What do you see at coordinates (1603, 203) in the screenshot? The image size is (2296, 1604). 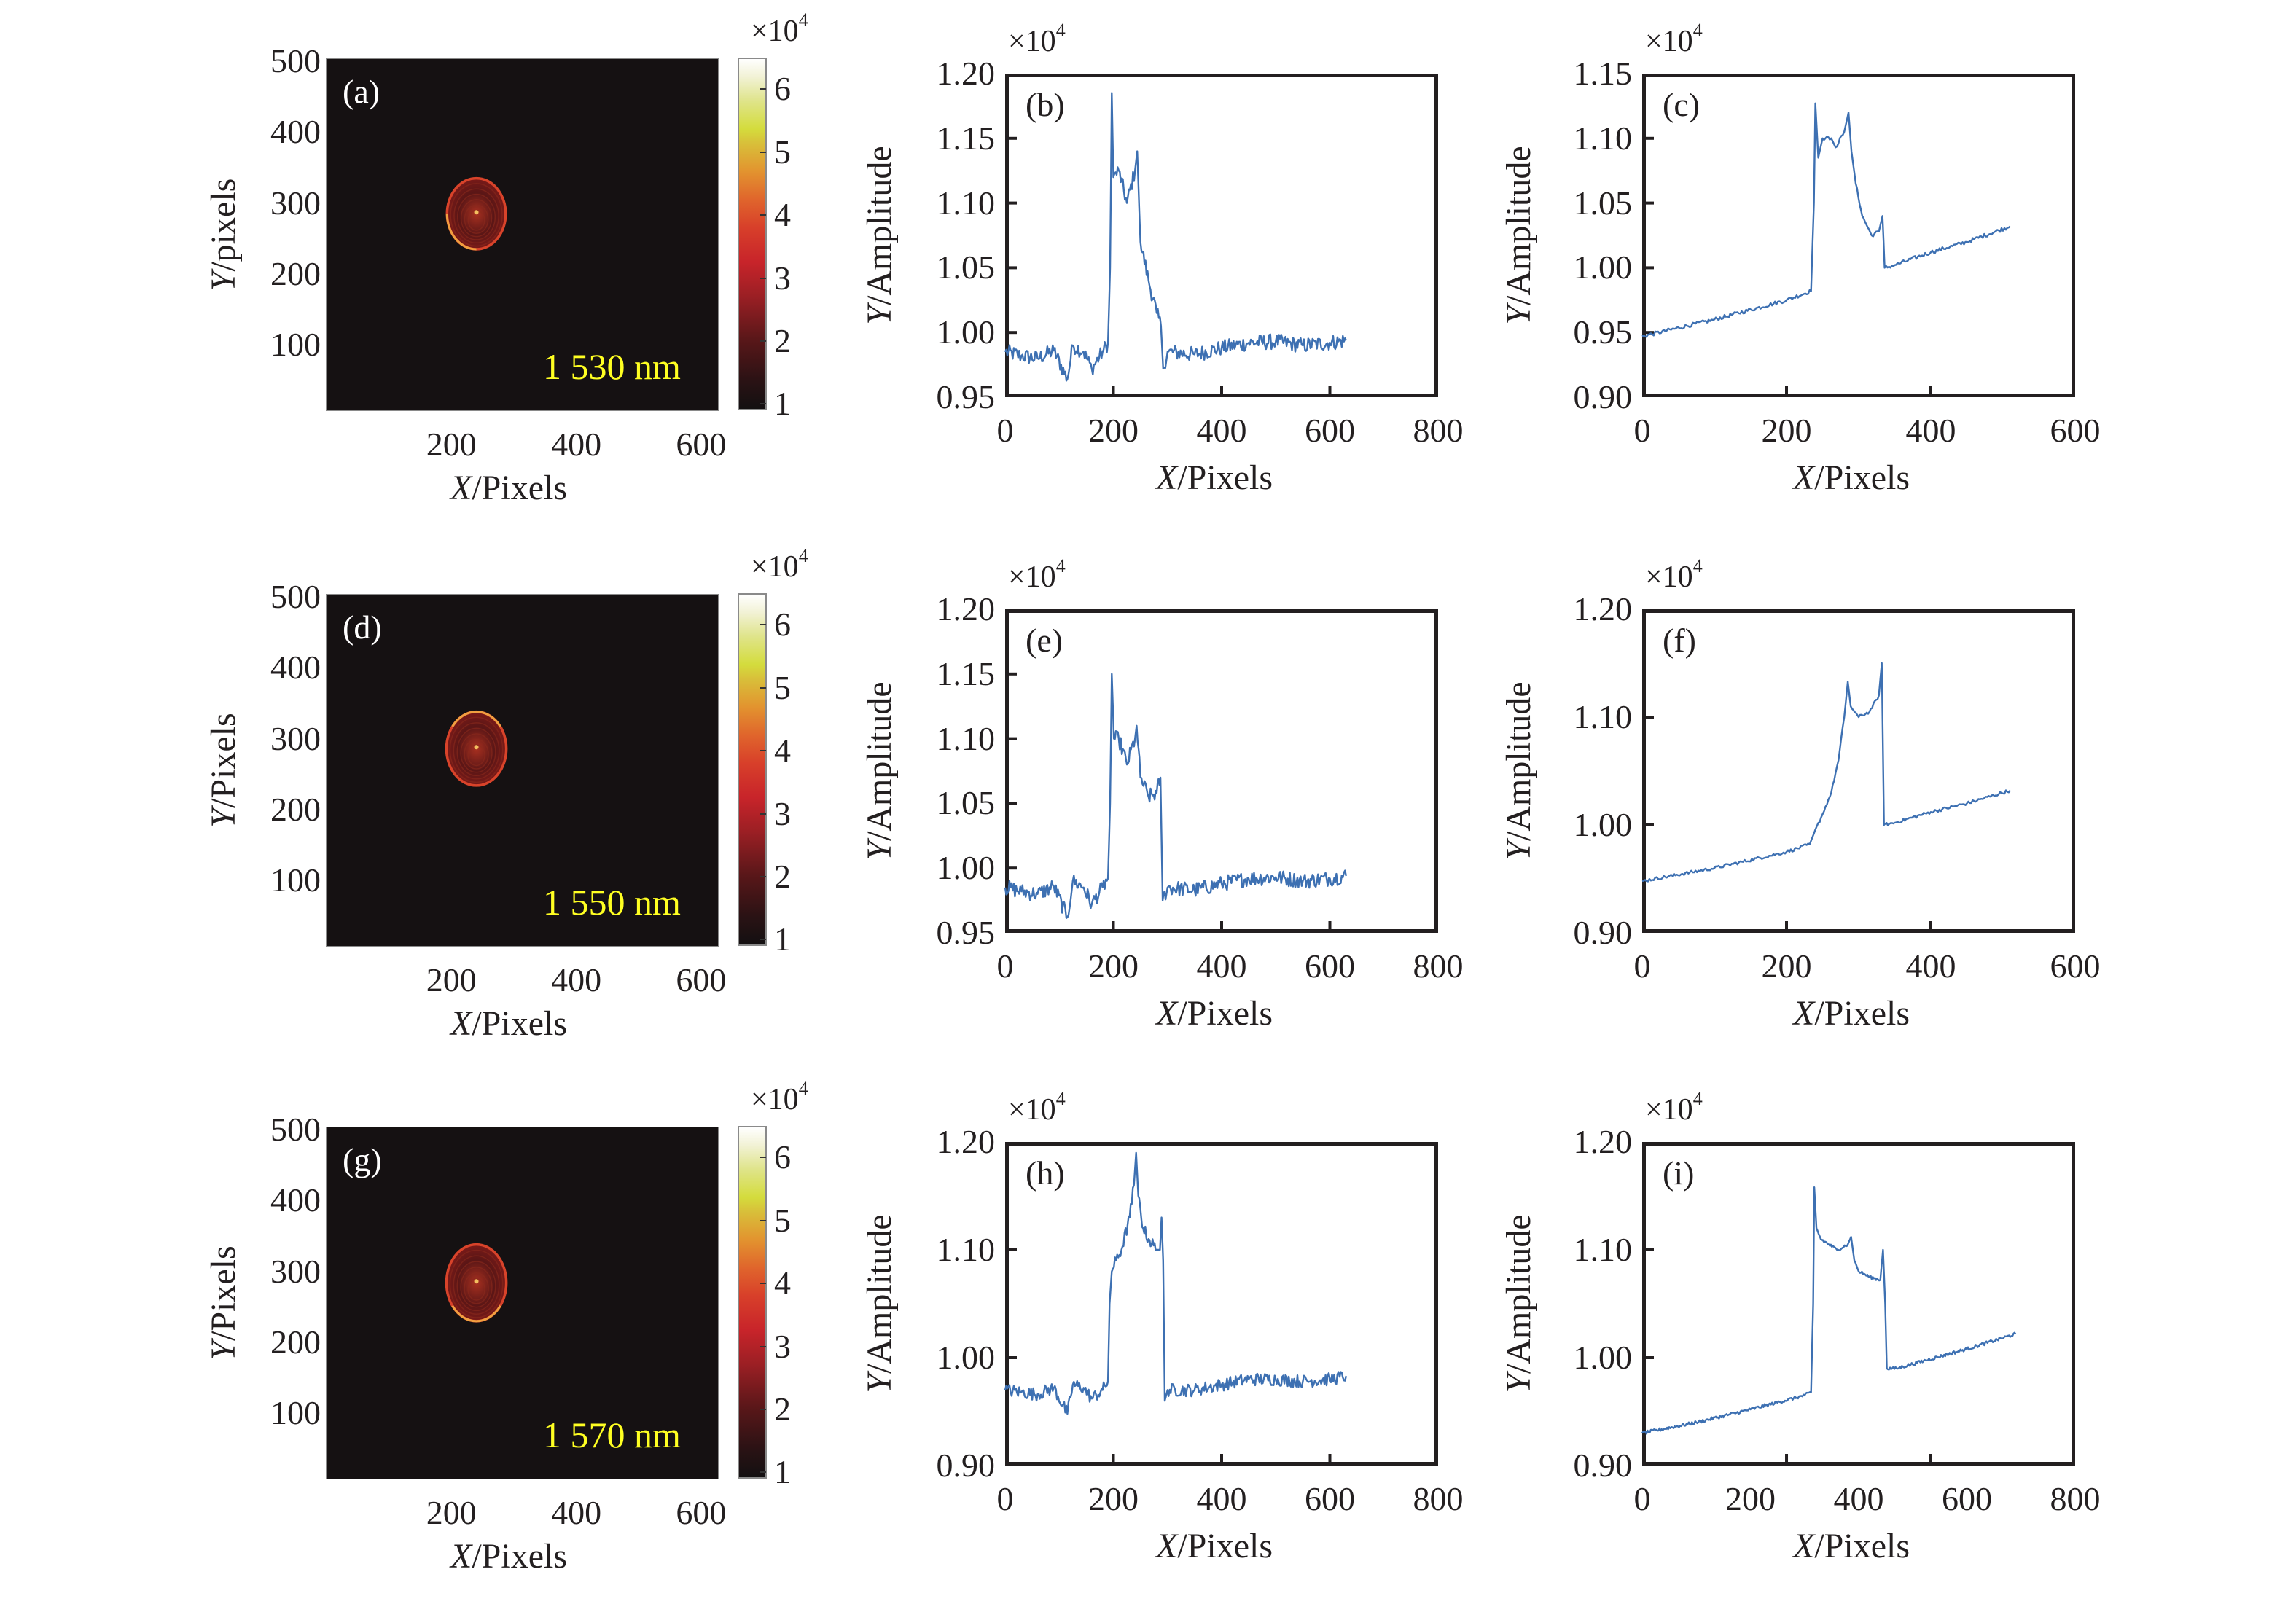 I see `y-tick-label: 1.05` at bounding box center [1603, 203].